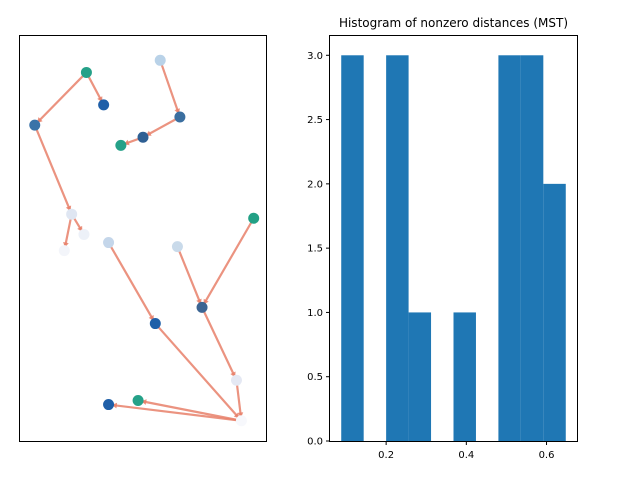 The height and width of the screenshot is (480, 640). I want to click on y-tick-label: 2.0, so click(315, 184).